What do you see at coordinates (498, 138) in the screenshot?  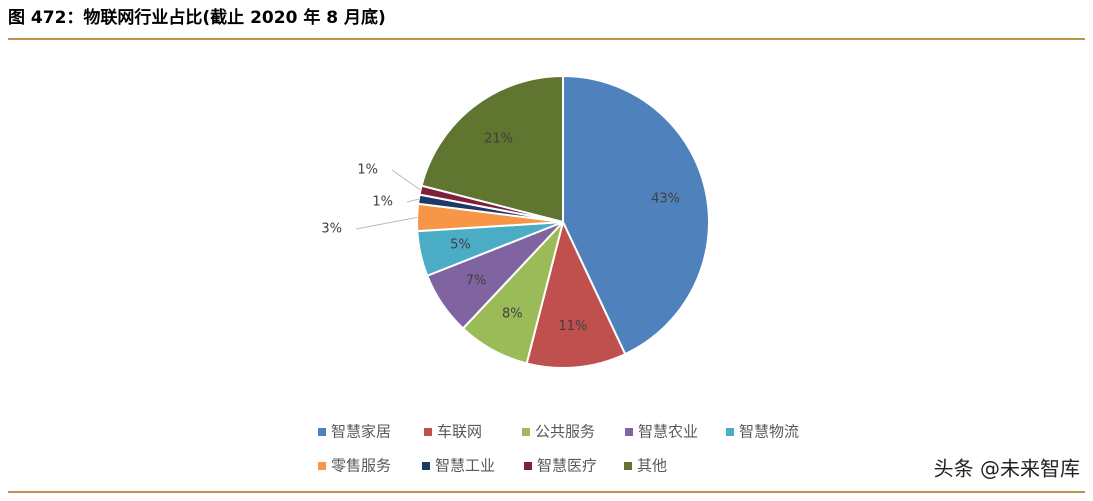 I see `value-label: 21%` at bounding box center [498, 138].